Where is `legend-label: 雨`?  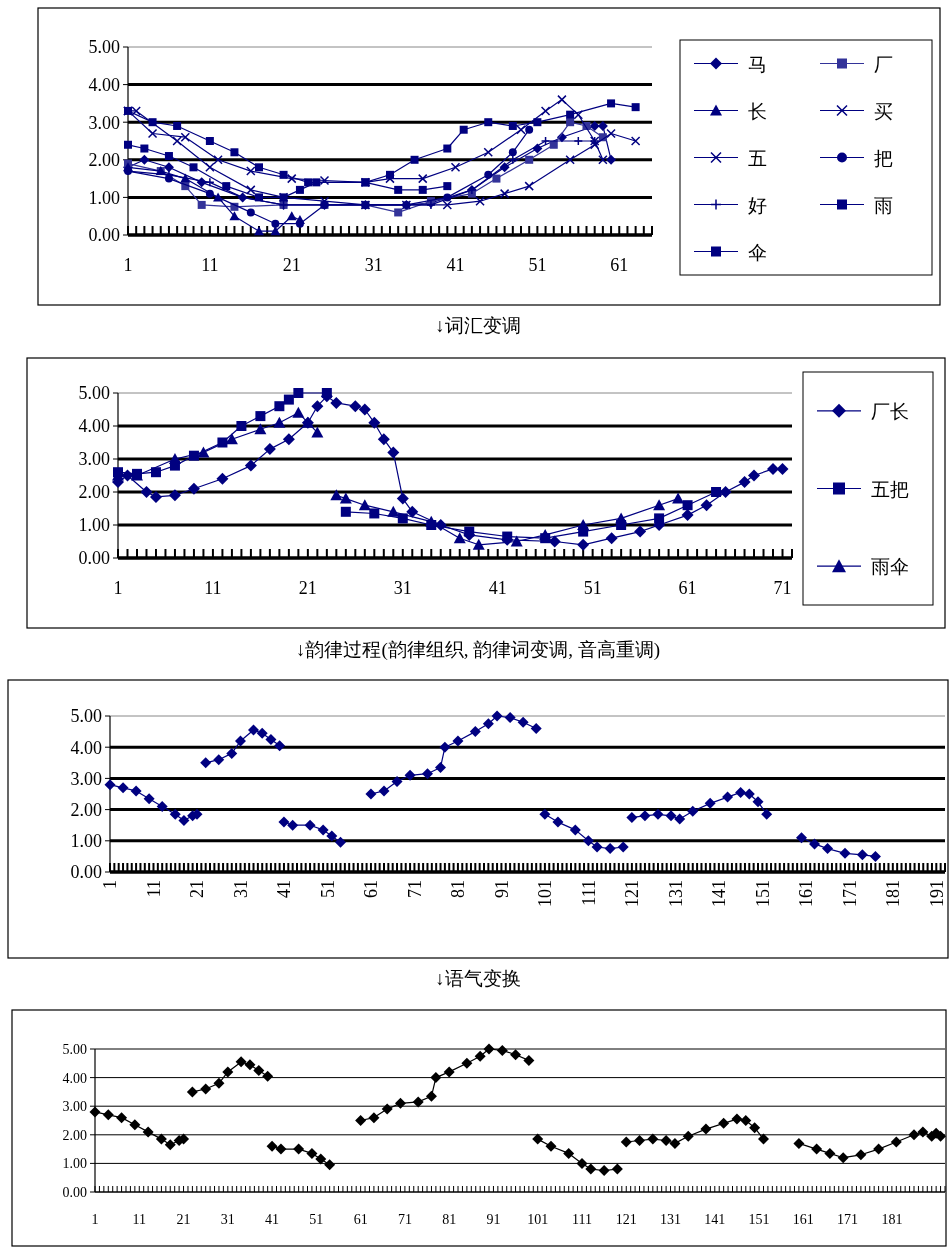 legend-label: 雨 is located at coordinates (883, 205).